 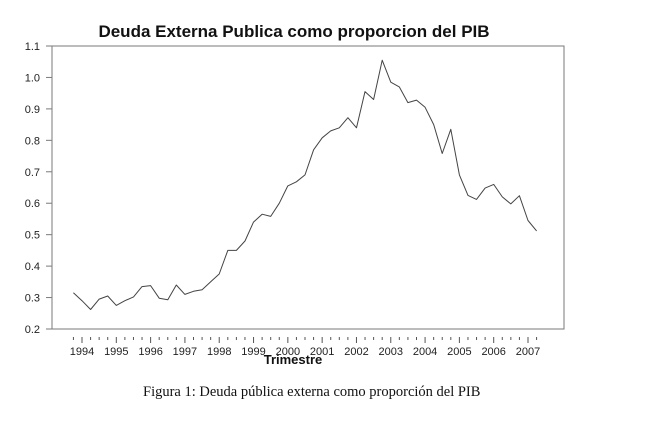 What do you see at coordinates (32, 173) in the screenshot?
I see `y-tick-label: 0.7` at bounding box center [32, 173].